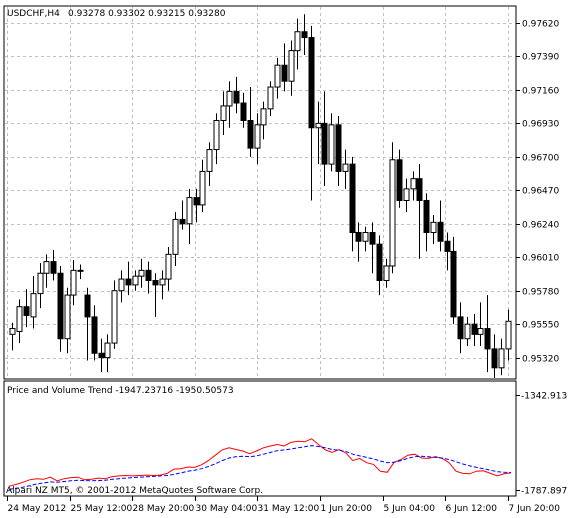 This screenshot has width=568, height=518. Describe the element at coordinates (540, 125) in the screenshot. I see `y-tick-label: 0.96930` at that location.